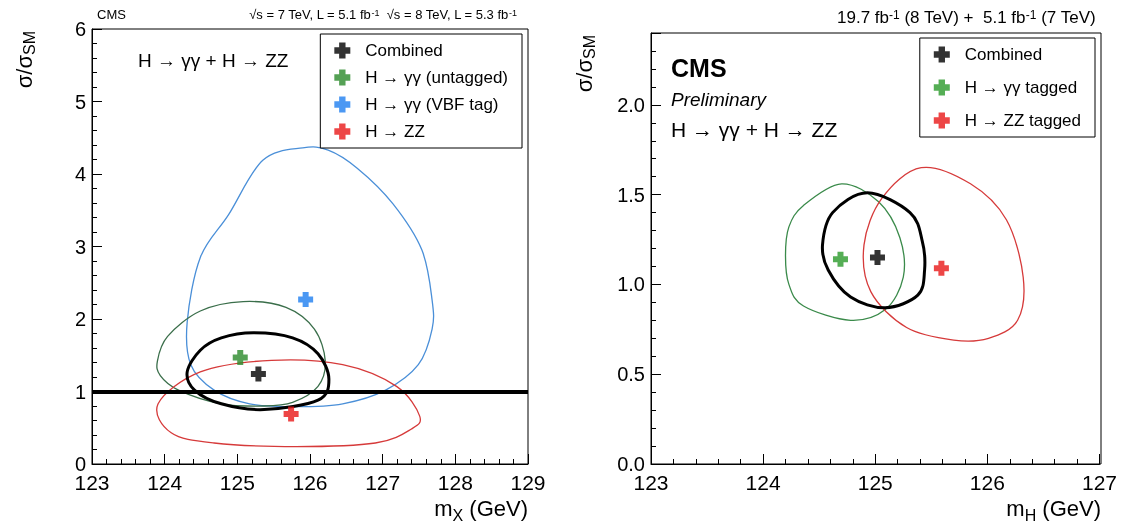  I want to click on y-tick-label: 1.0, so click(631, 284).